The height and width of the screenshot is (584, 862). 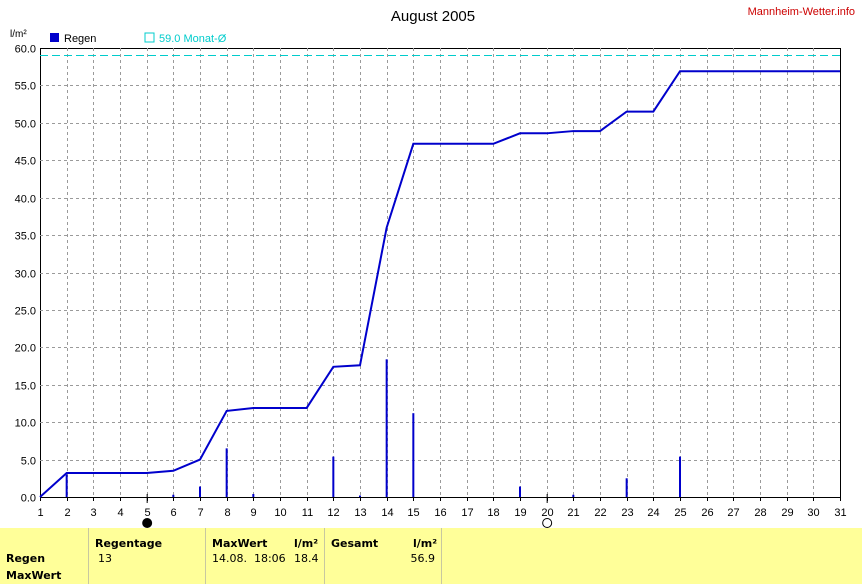 I want to click on legend-average-swatch, so click(x=149, y=37).